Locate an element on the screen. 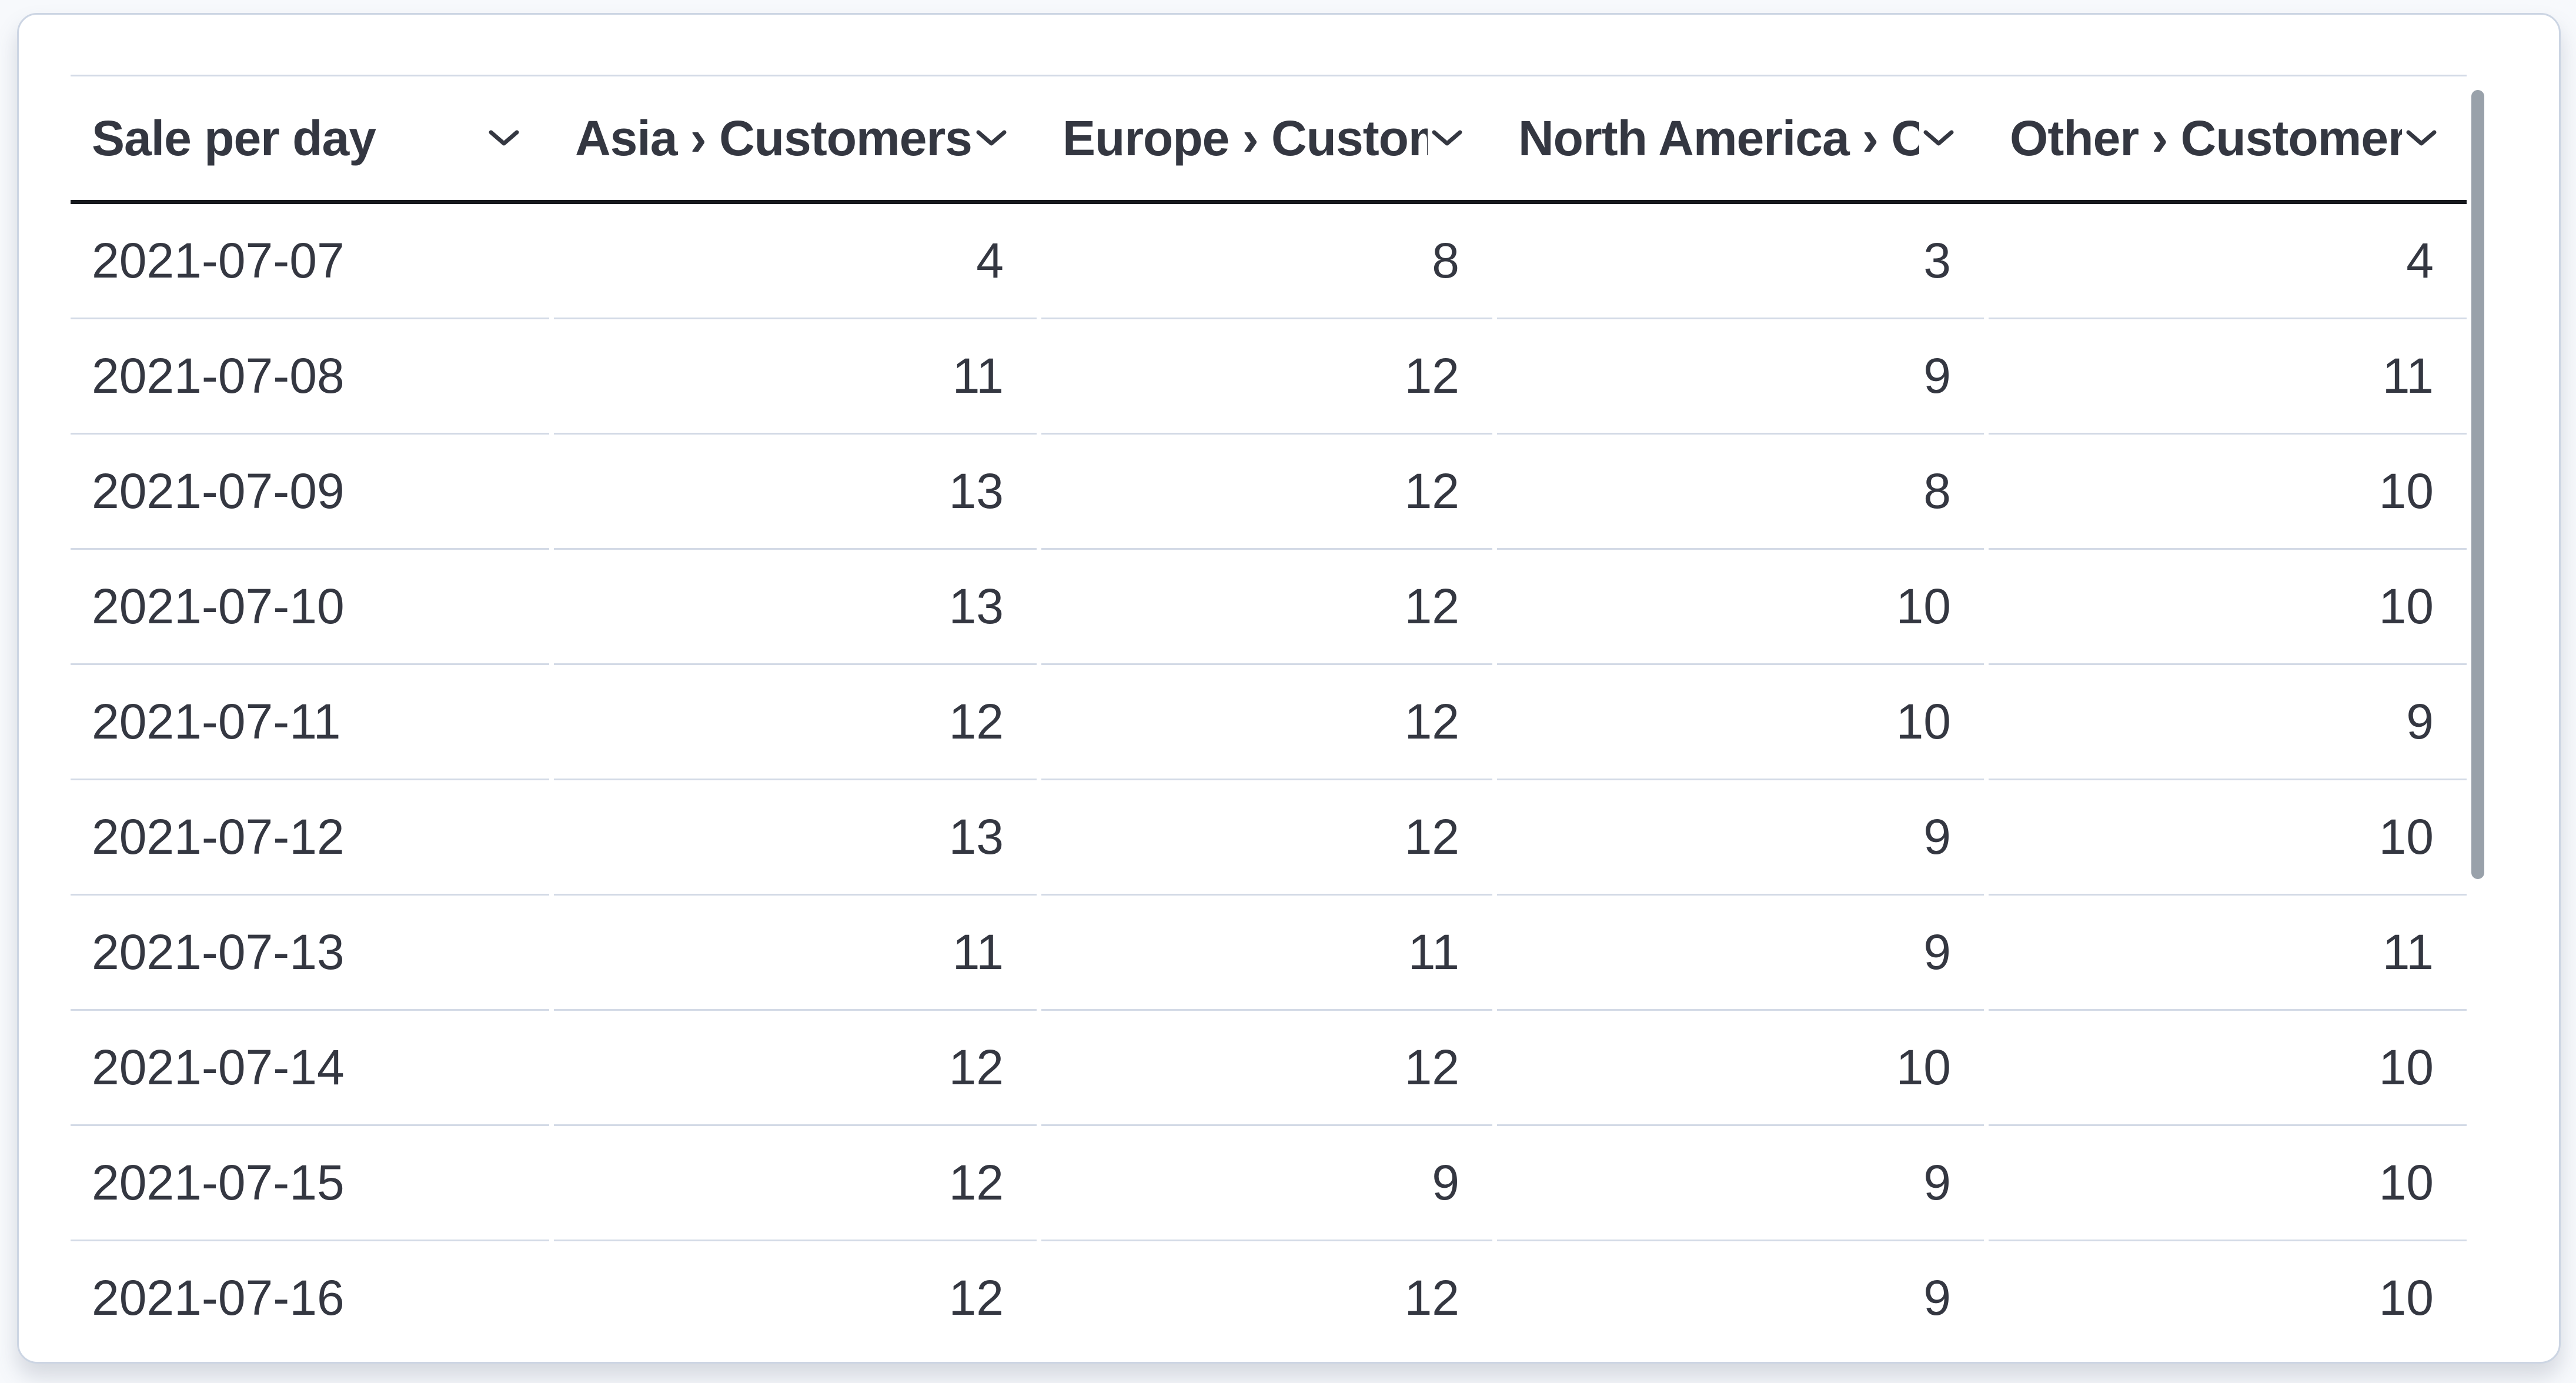  table-row: 2021-07-11 12 12 10 9 is located at coordinates (1269, 722).